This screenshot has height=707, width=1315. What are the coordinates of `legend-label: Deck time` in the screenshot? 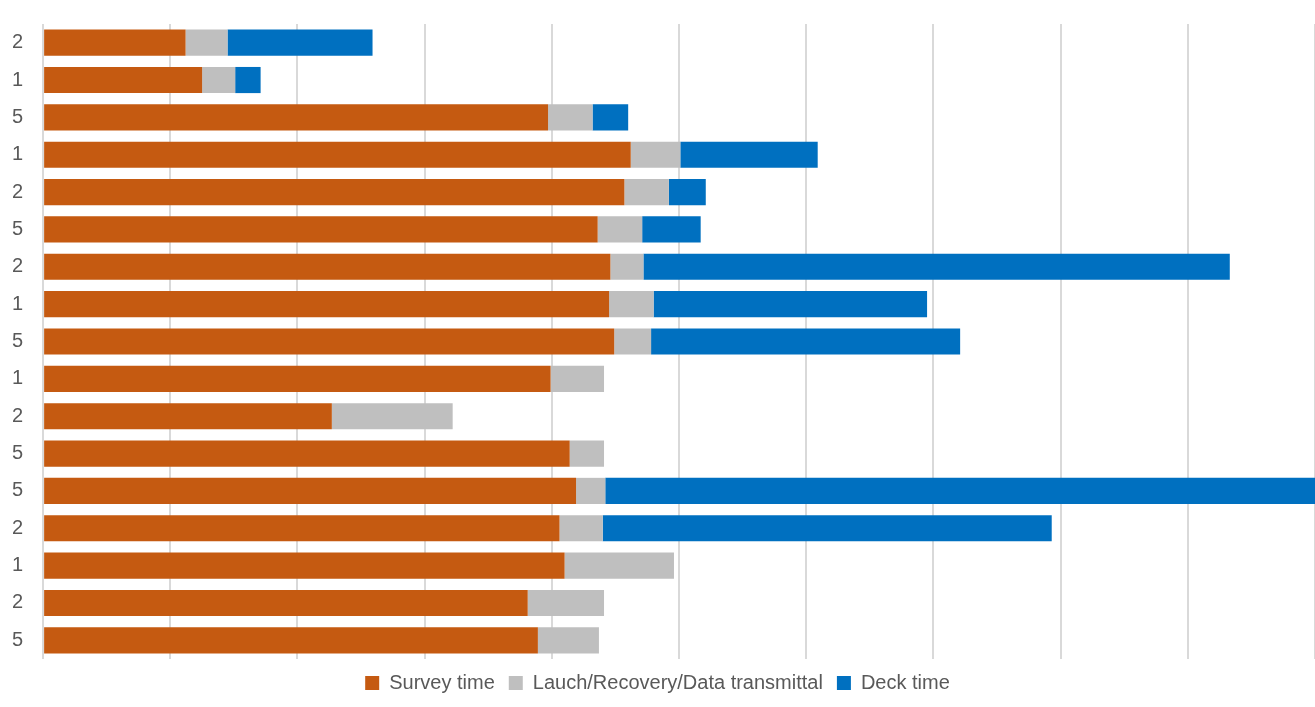 It's located at (905, 681).